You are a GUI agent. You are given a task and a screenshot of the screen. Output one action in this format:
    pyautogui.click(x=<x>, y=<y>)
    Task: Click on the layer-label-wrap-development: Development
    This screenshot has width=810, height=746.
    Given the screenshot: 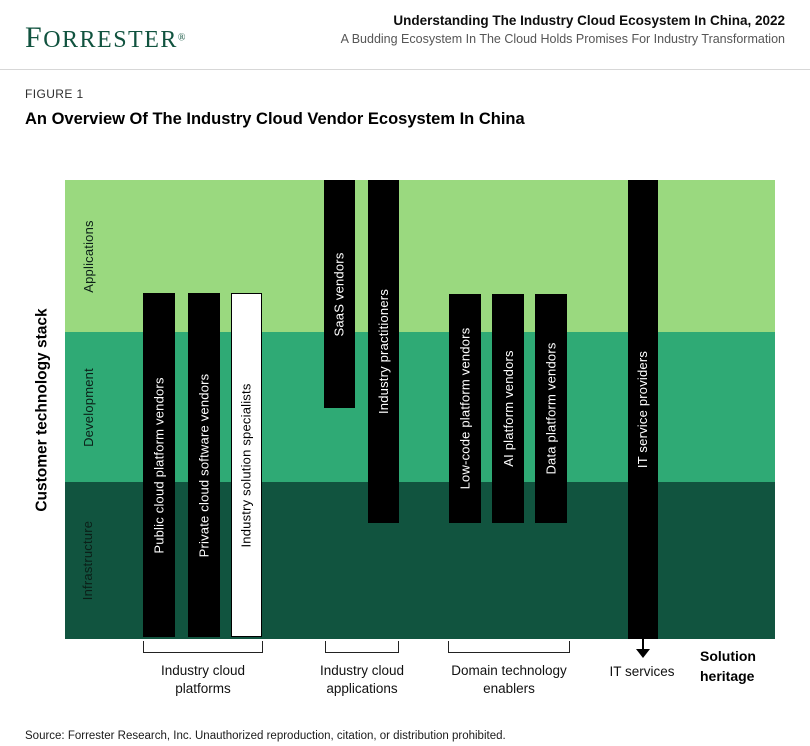 What is the action you would take?
    pyautogui.click(x=88, y=407)
    